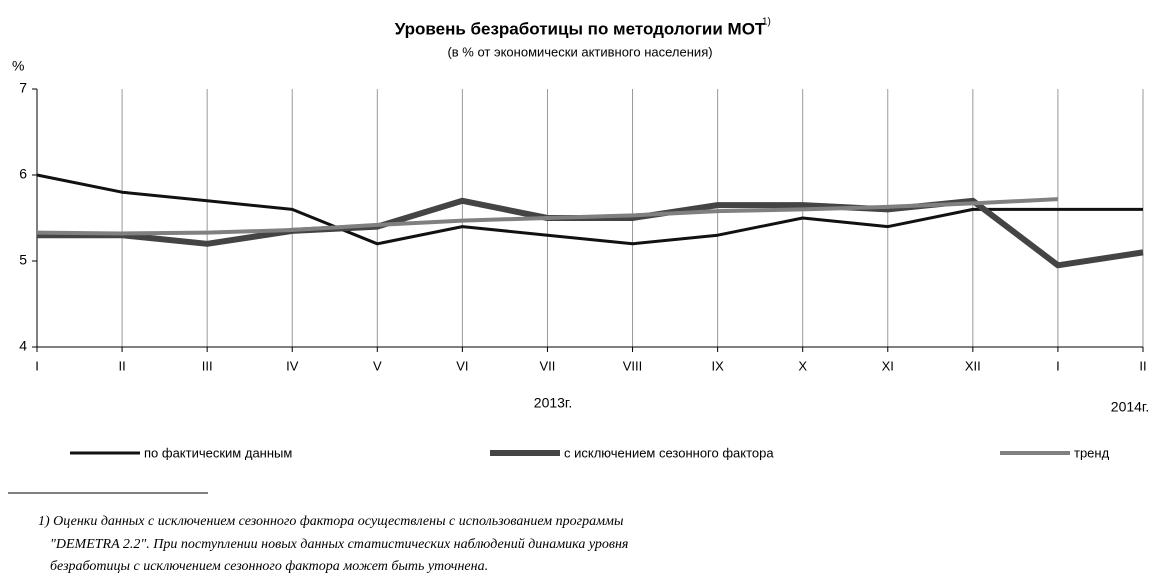 Image resolution: width=1168 pixels, height=580 pixels. Describe the element at coordinates (1092, 452) in the screenshot. I see `legend-label: тренд` at that location.